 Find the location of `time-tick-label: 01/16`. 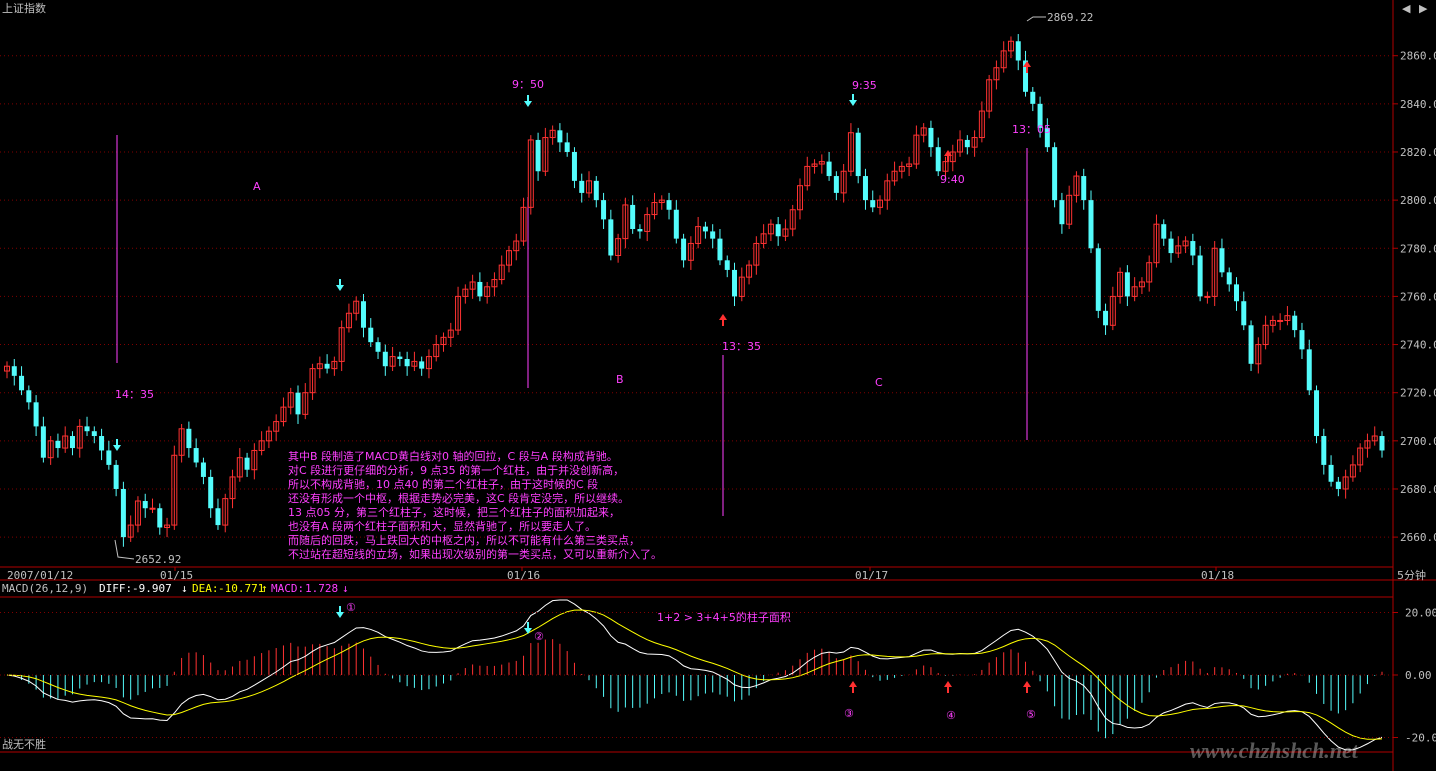

time-tick-label: 01/16 is located at coordinates (523, 575).